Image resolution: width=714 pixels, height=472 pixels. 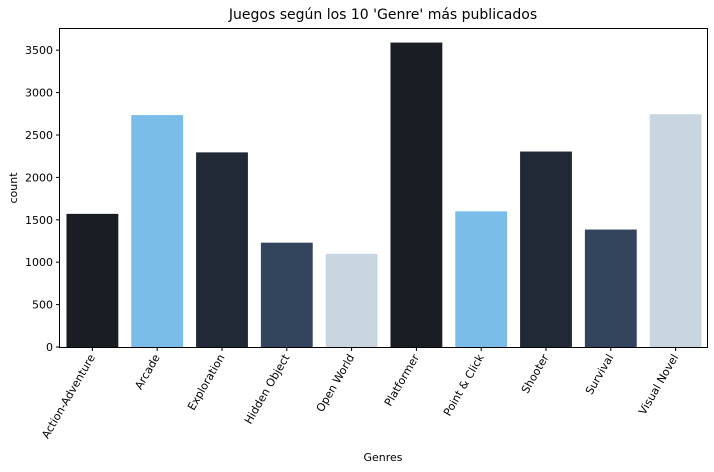 What do you see at coordinates (49, 347) in the screenshot?
I see `y-tick-label-0: 0` at bounding box center [49, 347].